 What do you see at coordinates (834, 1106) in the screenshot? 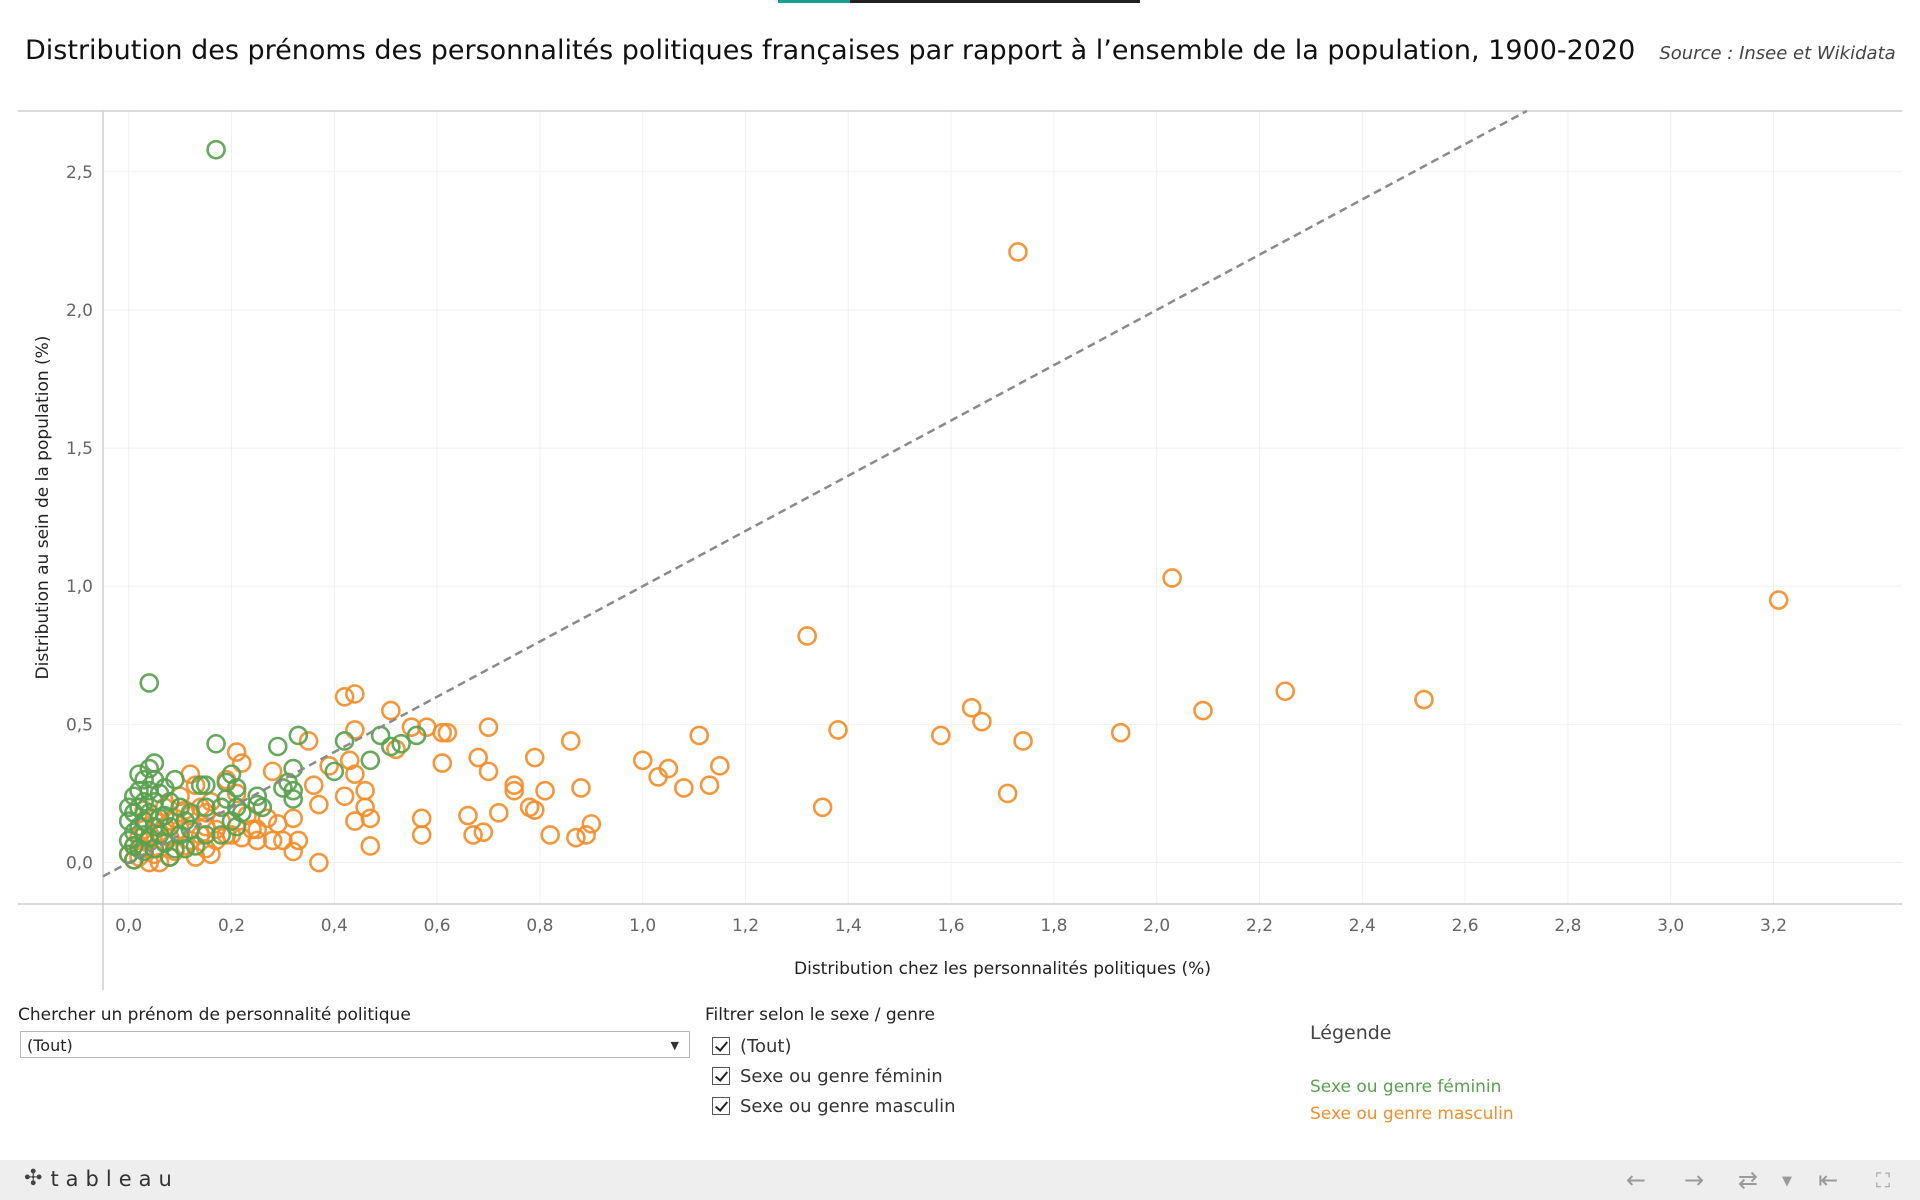
I see `filter-option-male: Sexe ou genre masculin` at bounding box center [834, 1106].